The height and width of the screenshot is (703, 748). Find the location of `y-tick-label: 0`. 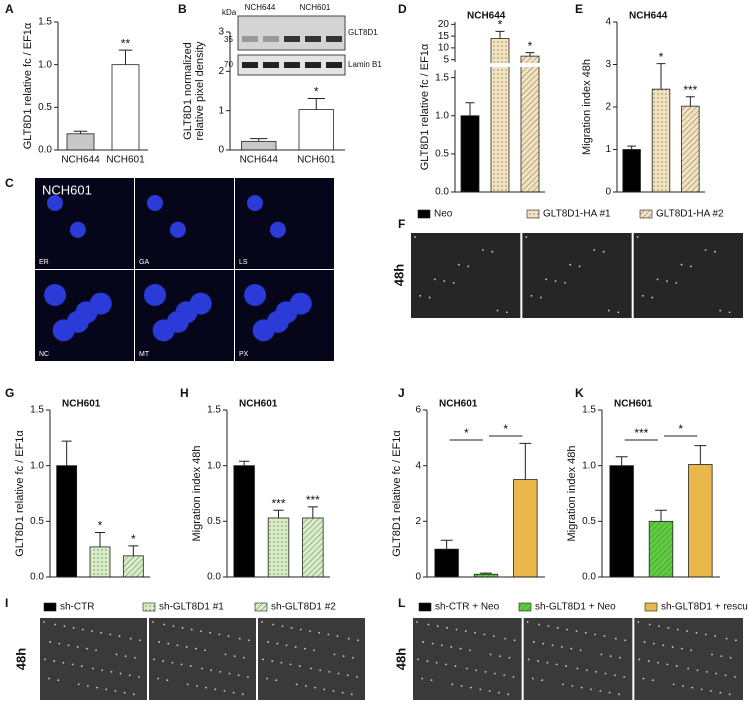

y-tick-label: 0 is located at coordinates (608, 192).